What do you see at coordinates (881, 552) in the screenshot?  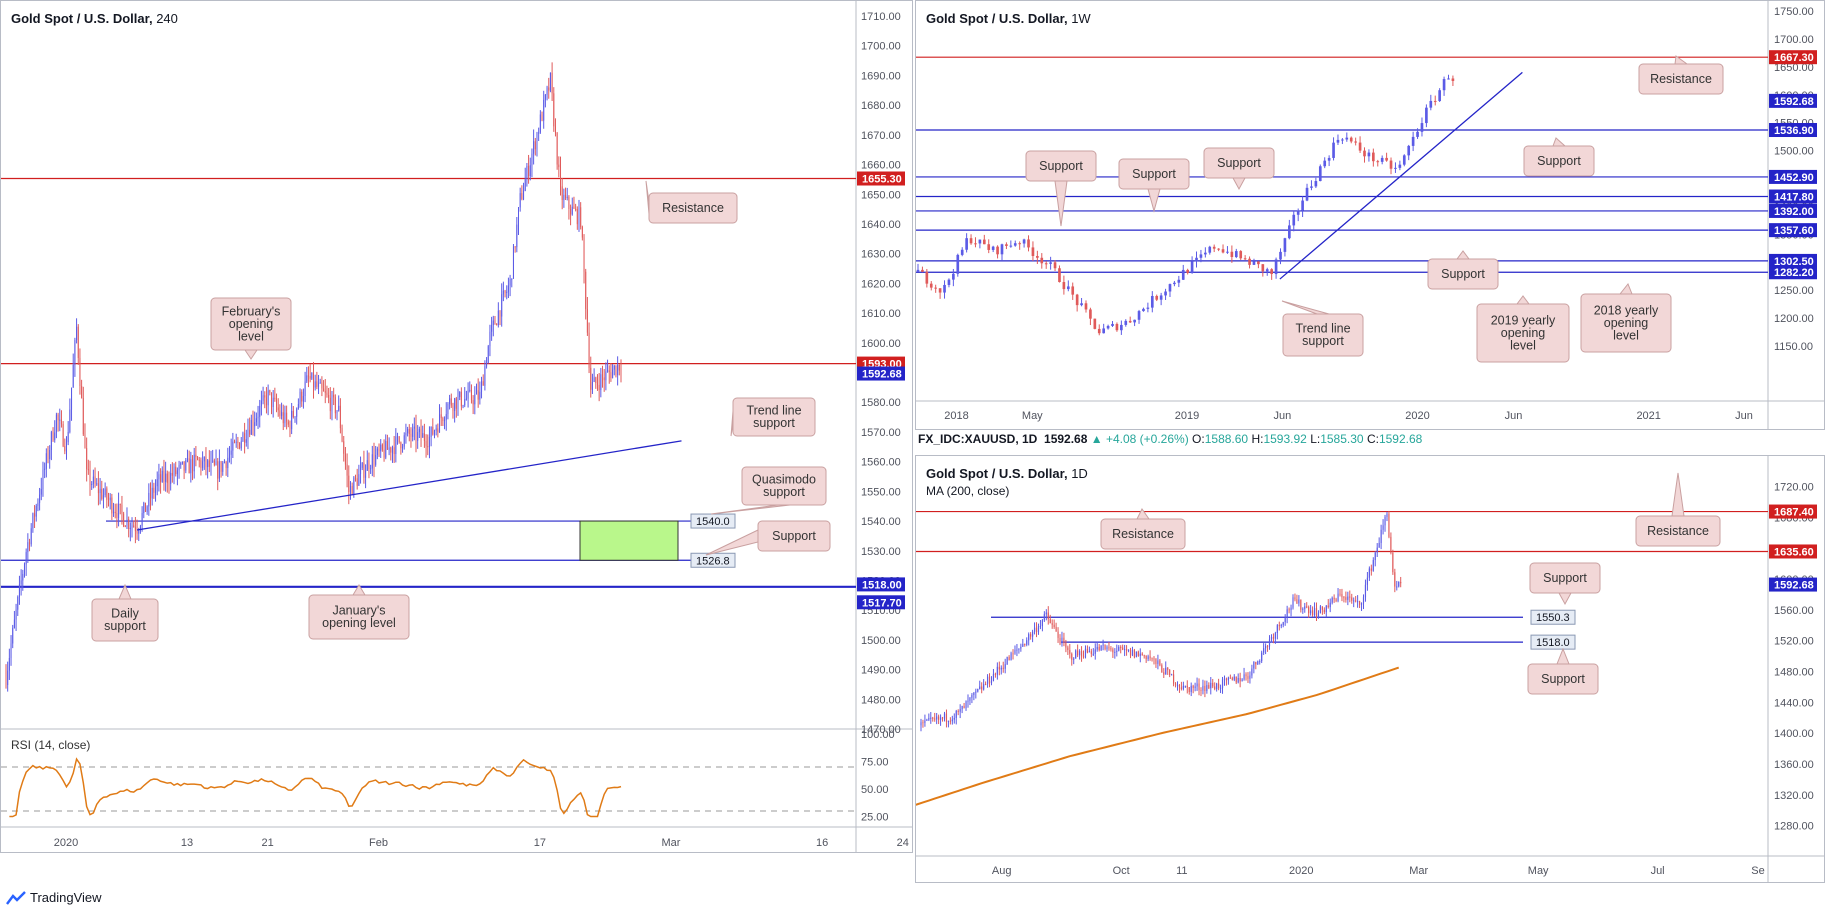 I see `price-tick-label: 1530.00` at bounding box center [881, 552].